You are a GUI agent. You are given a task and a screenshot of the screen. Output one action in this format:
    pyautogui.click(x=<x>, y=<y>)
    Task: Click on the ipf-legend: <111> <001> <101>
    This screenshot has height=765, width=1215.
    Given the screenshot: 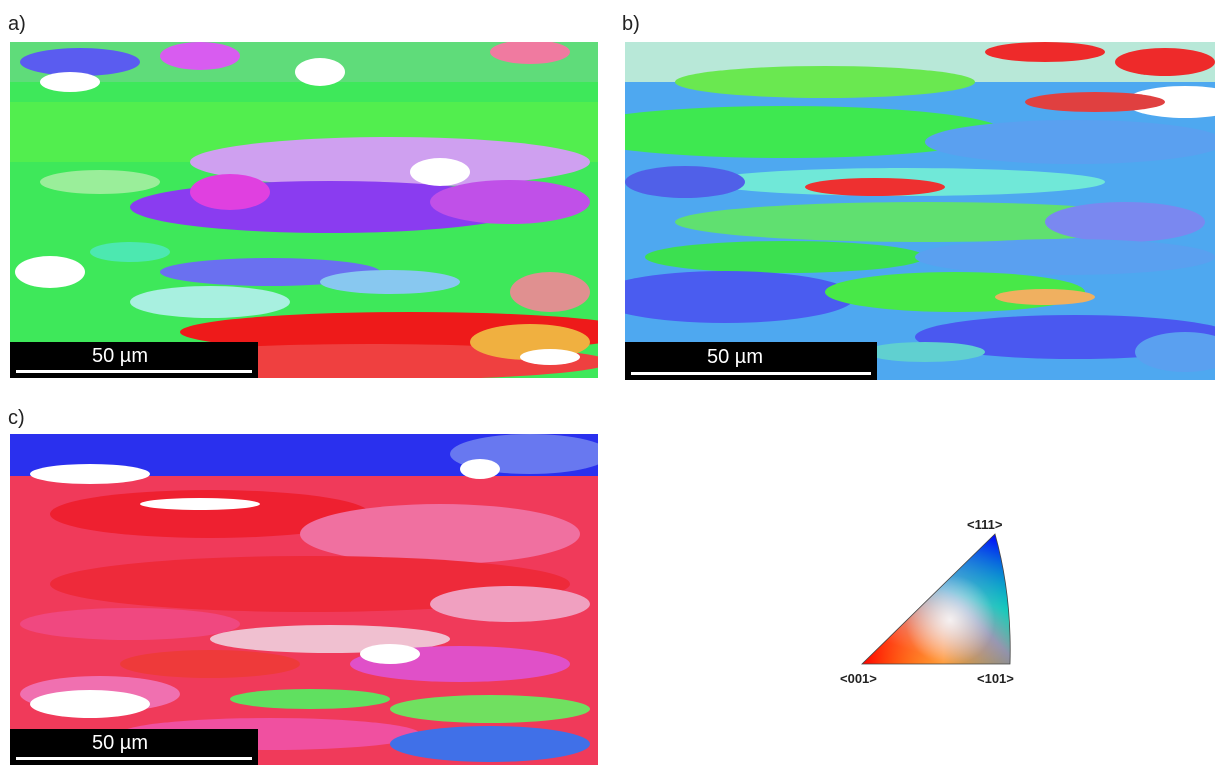 What is the action you would take?
    pyautogui.click(x=935, y=600)
    